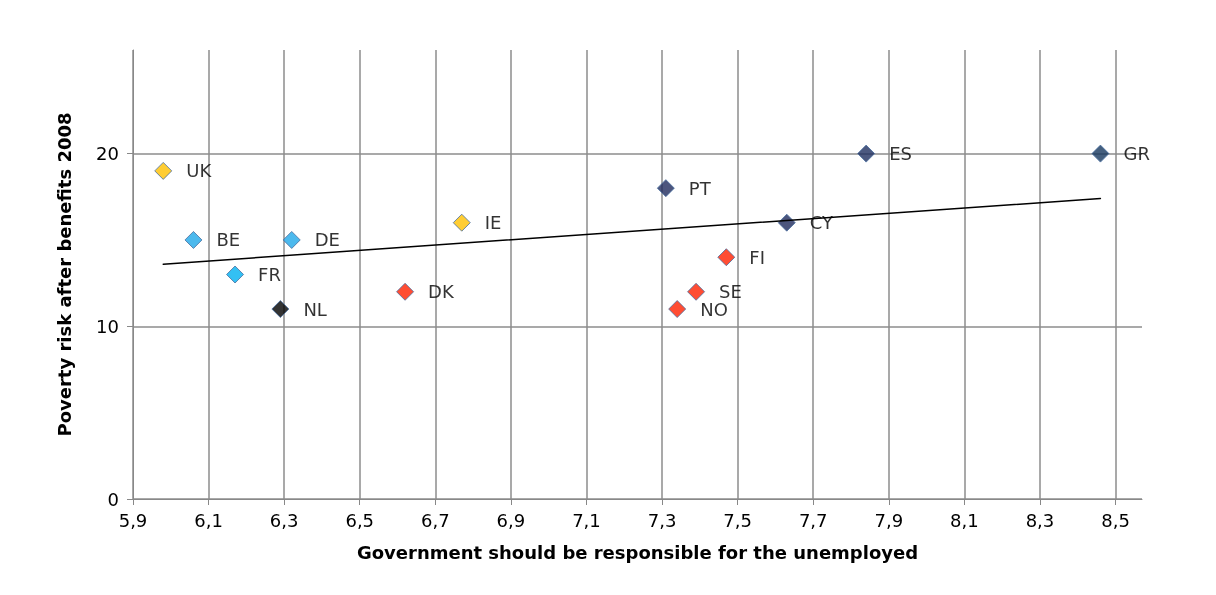 The image size is (1216, 595). Describe the element at coordinates (1115, 520) in the screenshot. I see `x-tick-label: 8,5` at that location.